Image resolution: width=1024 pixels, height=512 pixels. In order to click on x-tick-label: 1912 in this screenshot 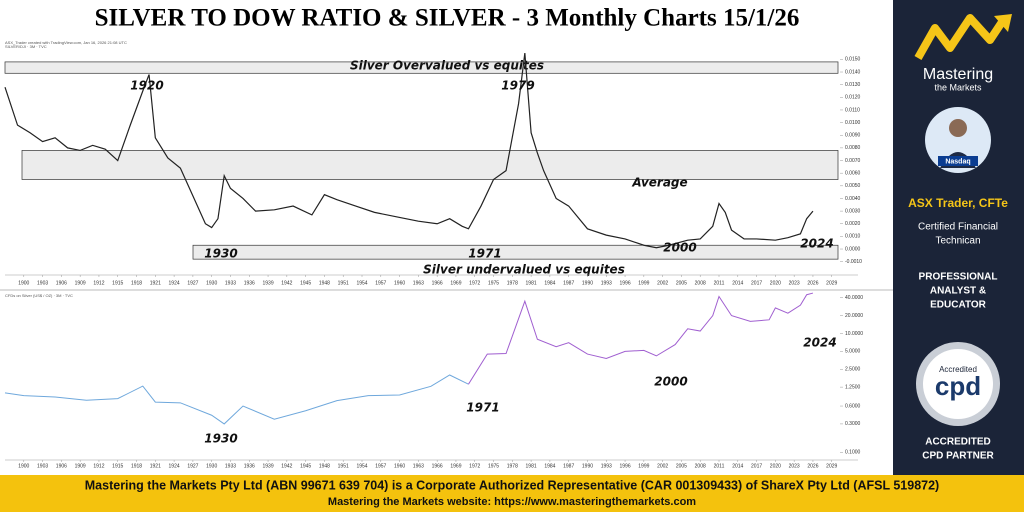, I will do `click(98, 283)`.